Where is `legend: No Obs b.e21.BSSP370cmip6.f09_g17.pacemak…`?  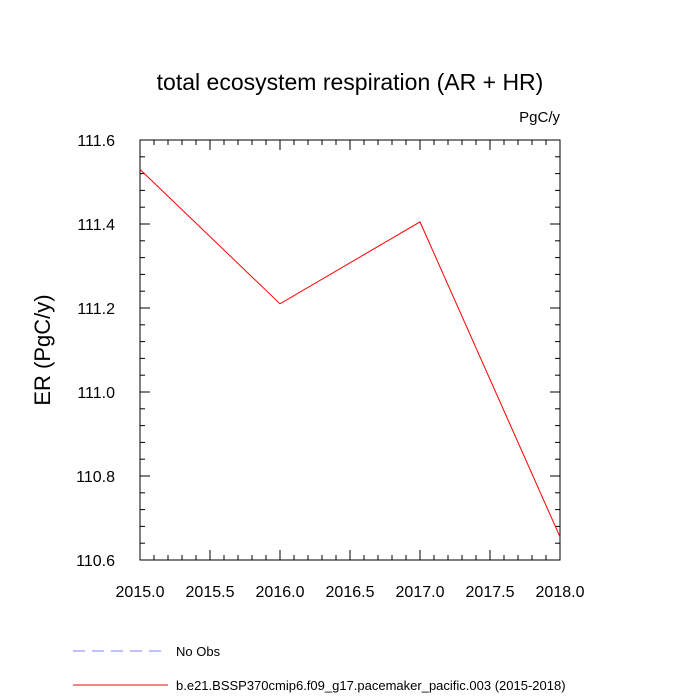 legend: No Obs b.e21.BSSP370cmip6.f09_g17.pacemak… is located at coordinates (319, 668).